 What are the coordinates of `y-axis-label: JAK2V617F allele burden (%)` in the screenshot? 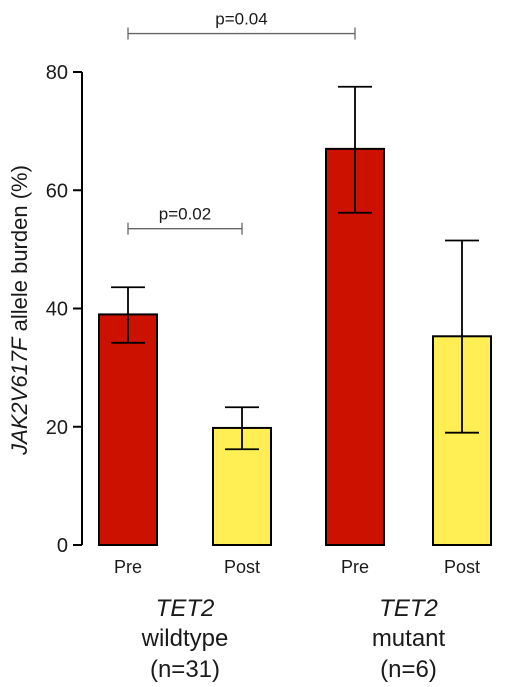 It's located at (19, 310).